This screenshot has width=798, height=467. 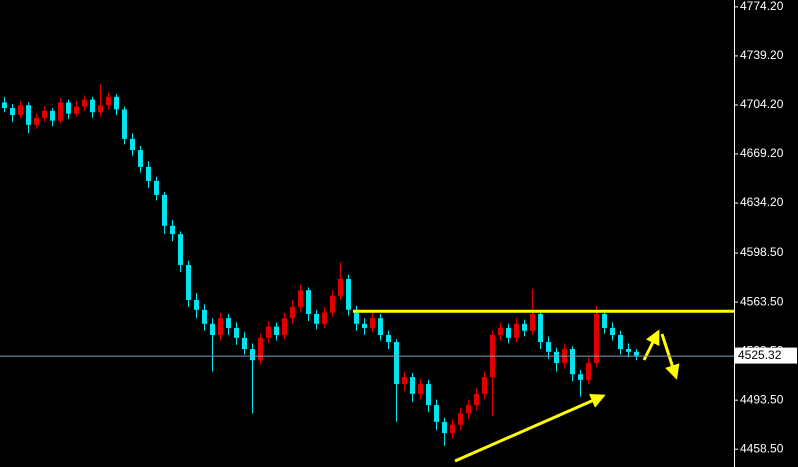 What do you see at coordinates (762, 252) in the screenshot?
I see `y-tick-label: 4598.50` at bounding box center [762, 252].